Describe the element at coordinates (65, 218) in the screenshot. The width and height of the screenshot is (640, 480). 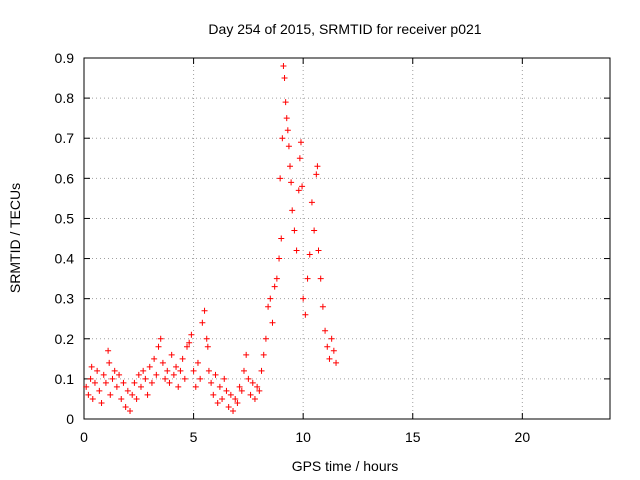
I see `y-tick-label: 0.5` at that location.